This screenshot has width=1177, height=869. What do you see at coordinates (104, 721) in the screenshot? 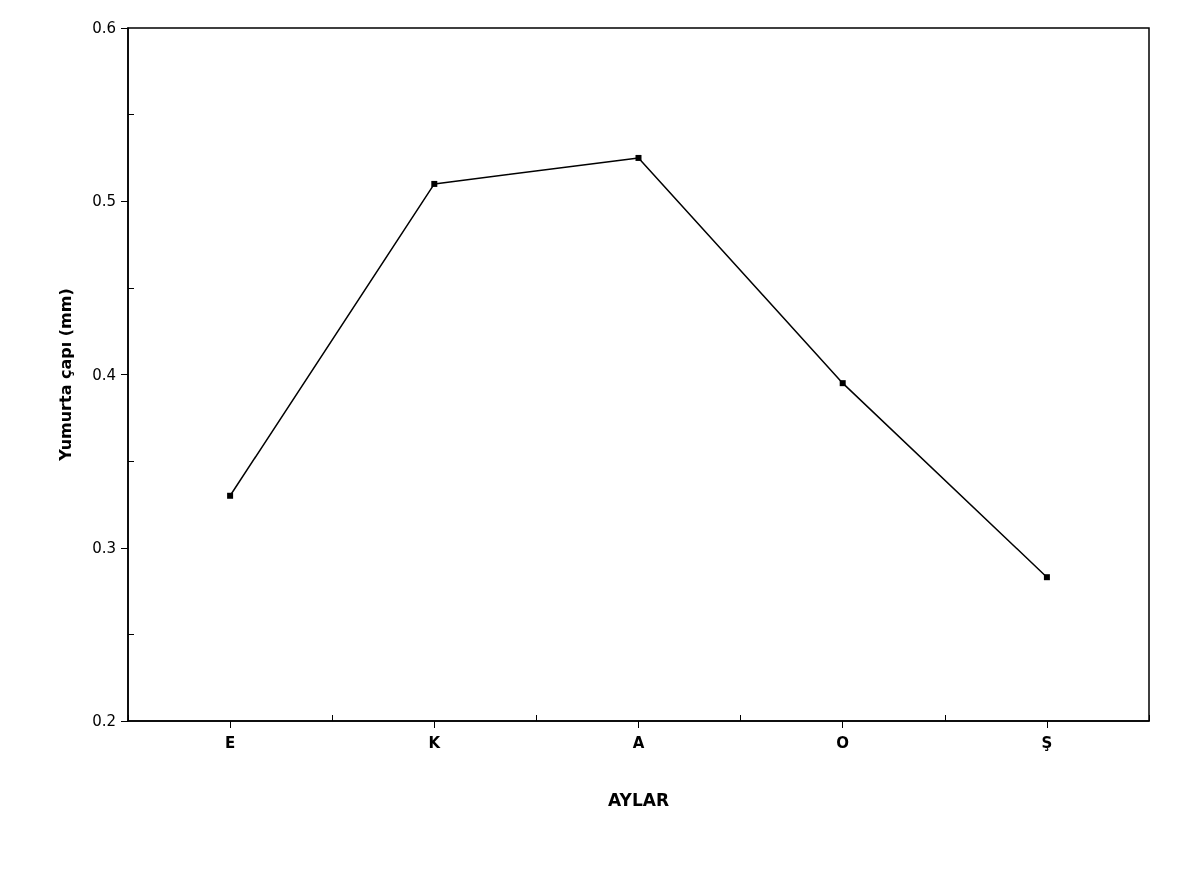
I see `y-tick-label: 0.2` at bounding box center [104, 721].